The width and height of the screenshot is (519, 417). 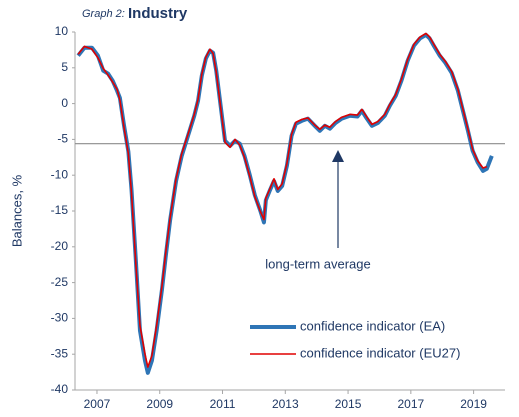 I want to click on legend-label: confidence indicator (EA), so click(x=372, y=325).